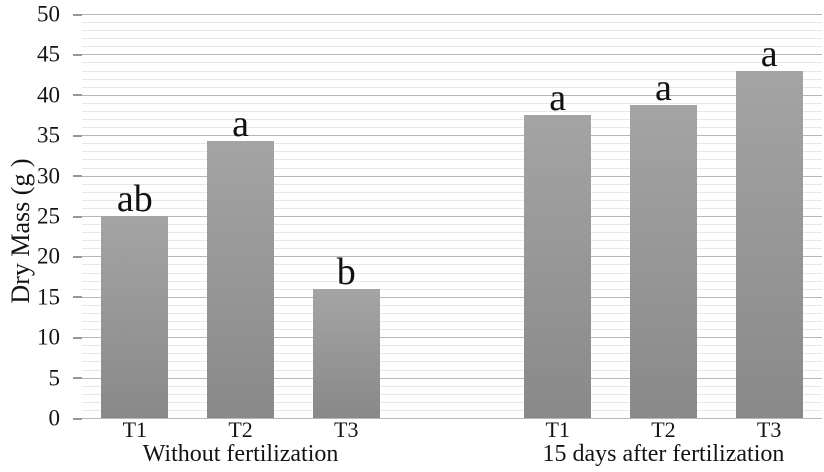  I want to click on significance-letter: b, so click(346, 271).